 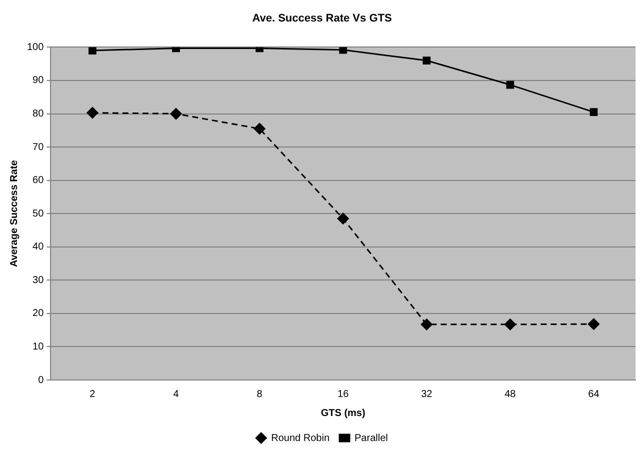 I want to click on x-tick-label: 64, so click(x=594, y=394).